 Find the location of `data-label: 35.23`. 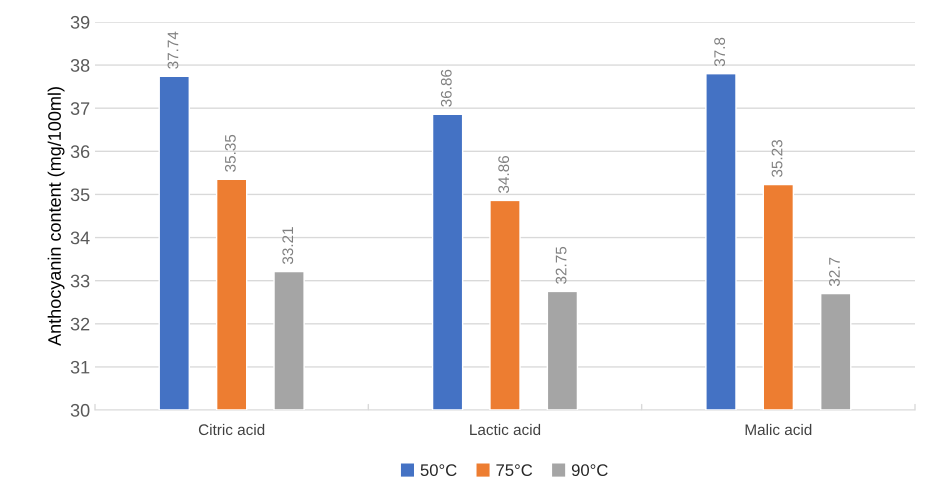

data-label: 35.23 is located at coordinates (777, 158).